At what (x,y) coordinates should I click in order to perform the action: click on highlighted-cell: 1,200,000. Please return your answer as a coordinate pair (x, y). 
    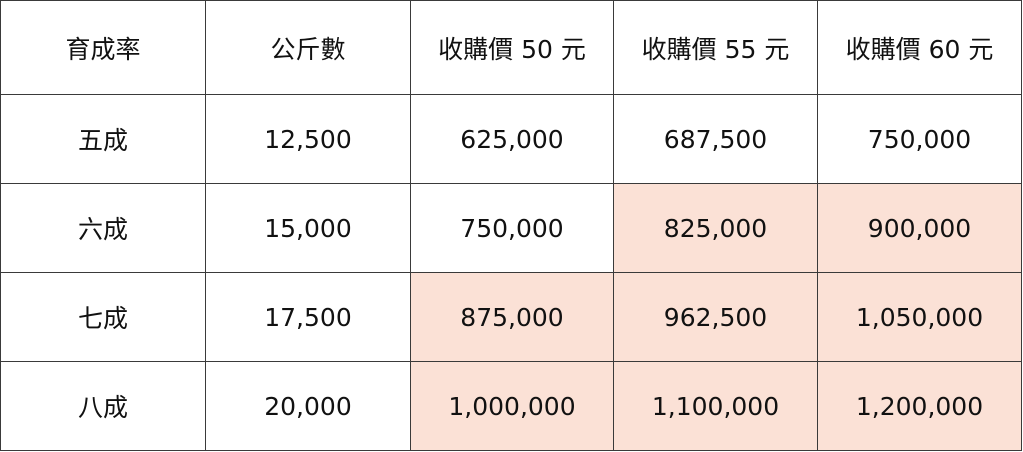
    Looking at the image, I should click on (919, 406).